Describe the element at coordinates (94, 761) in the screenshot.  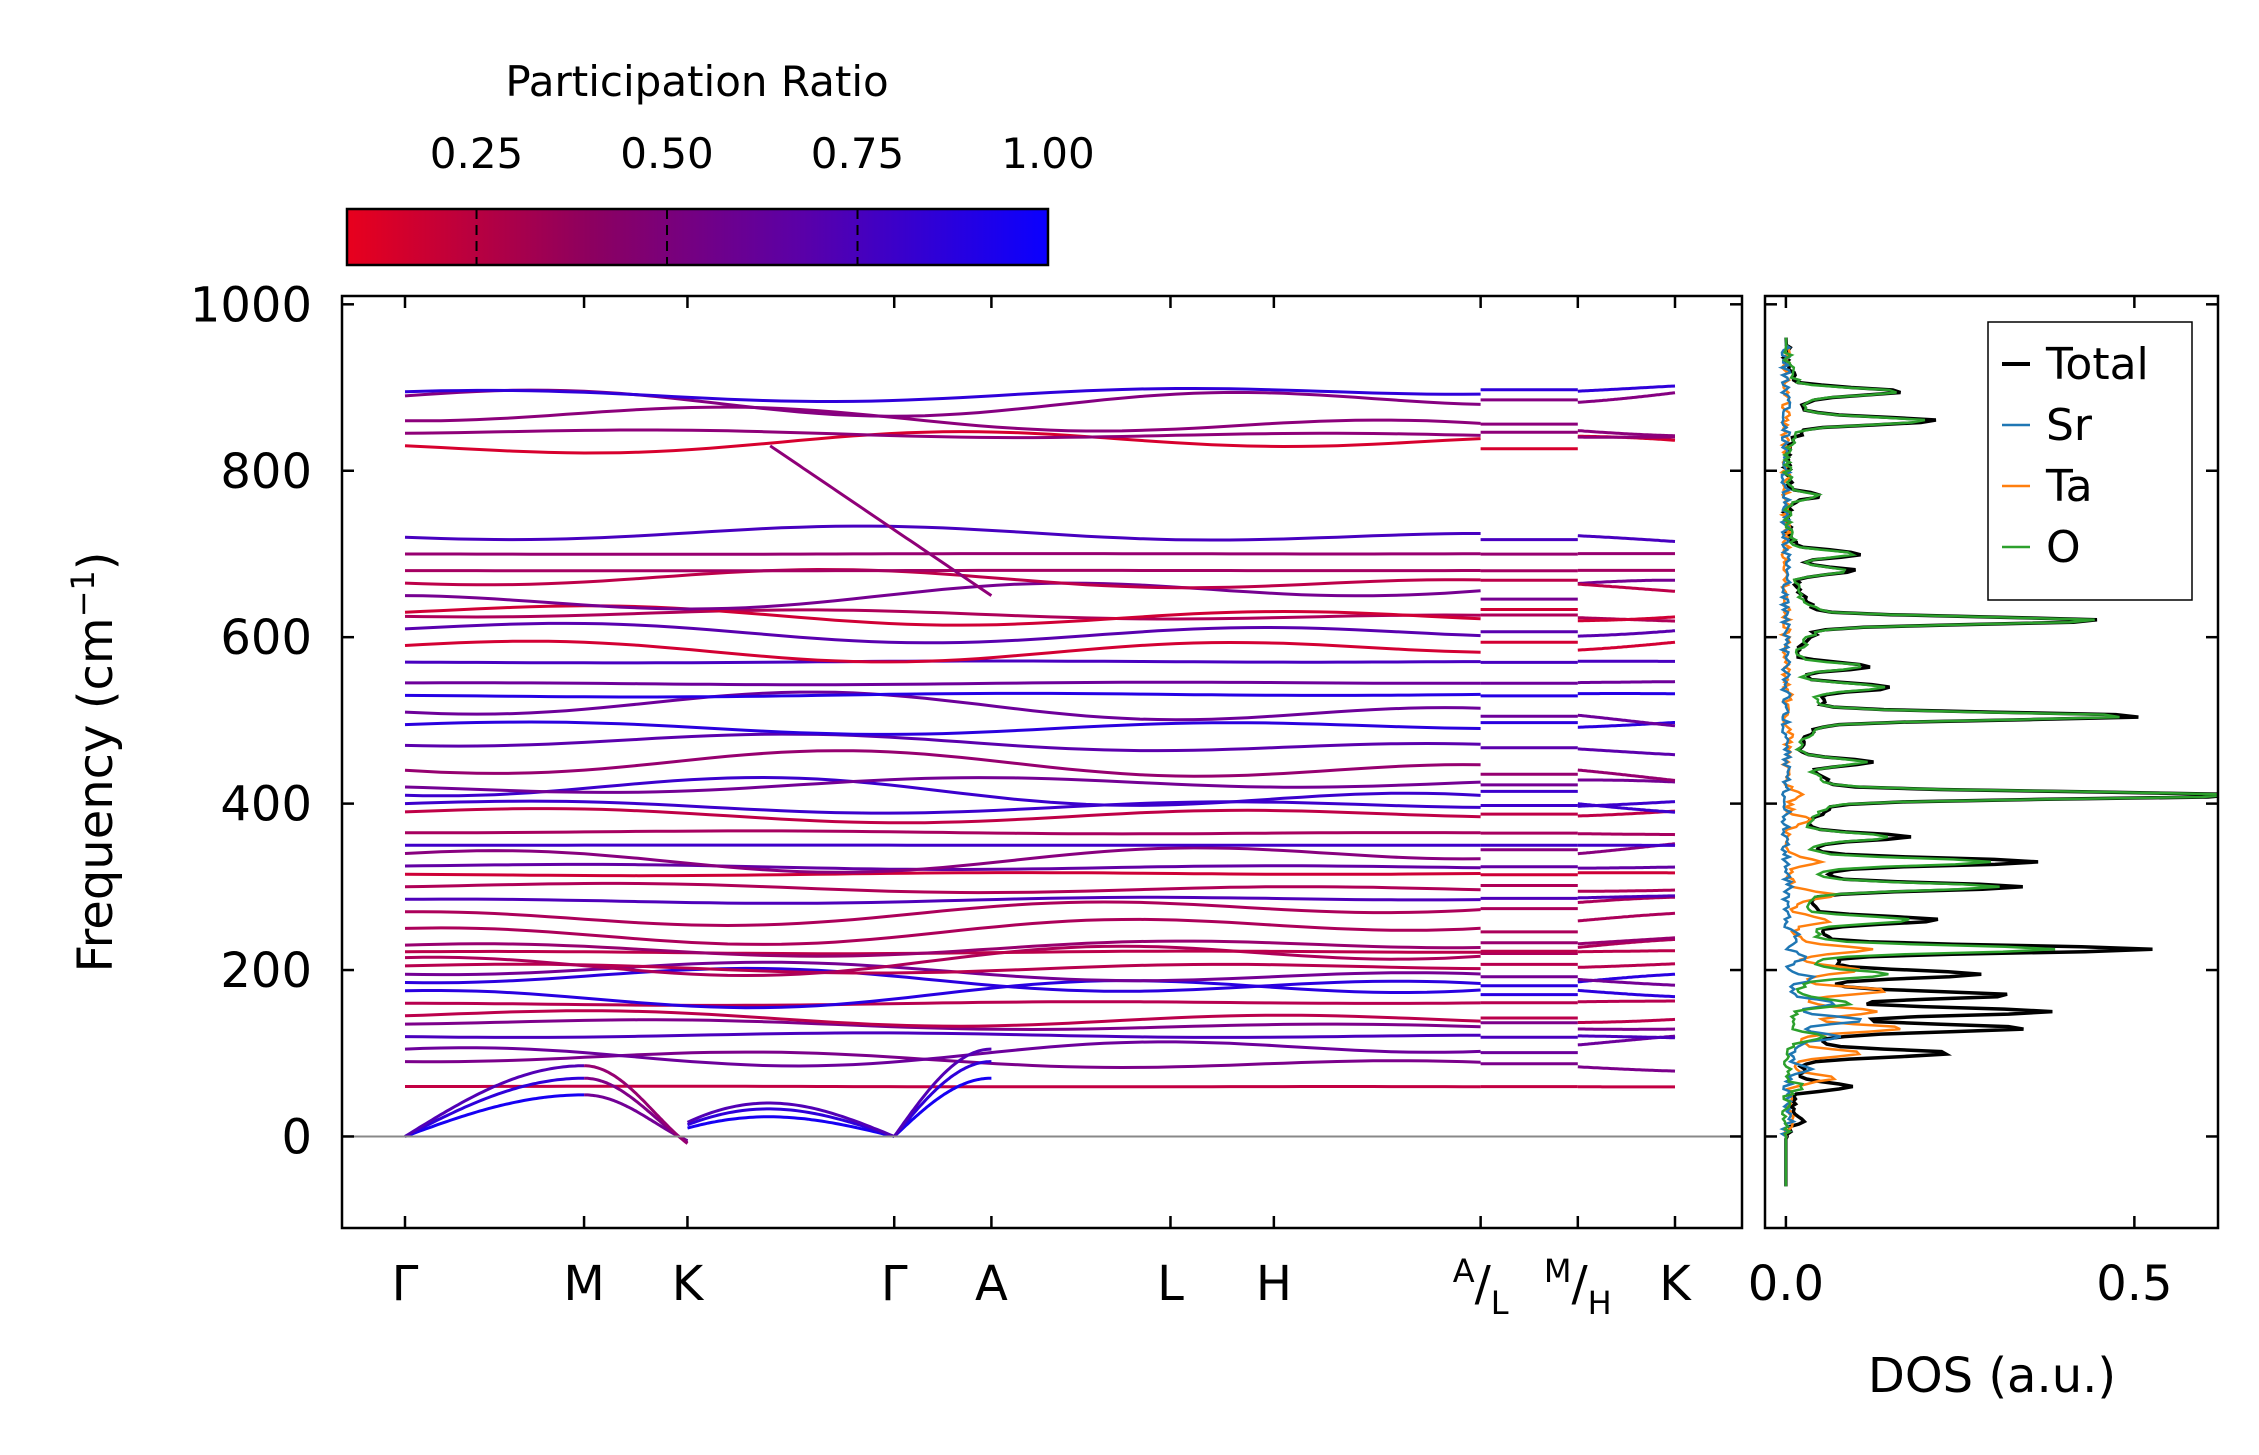
I see `y-axis-title: Frequency (cm−1)` at that location.